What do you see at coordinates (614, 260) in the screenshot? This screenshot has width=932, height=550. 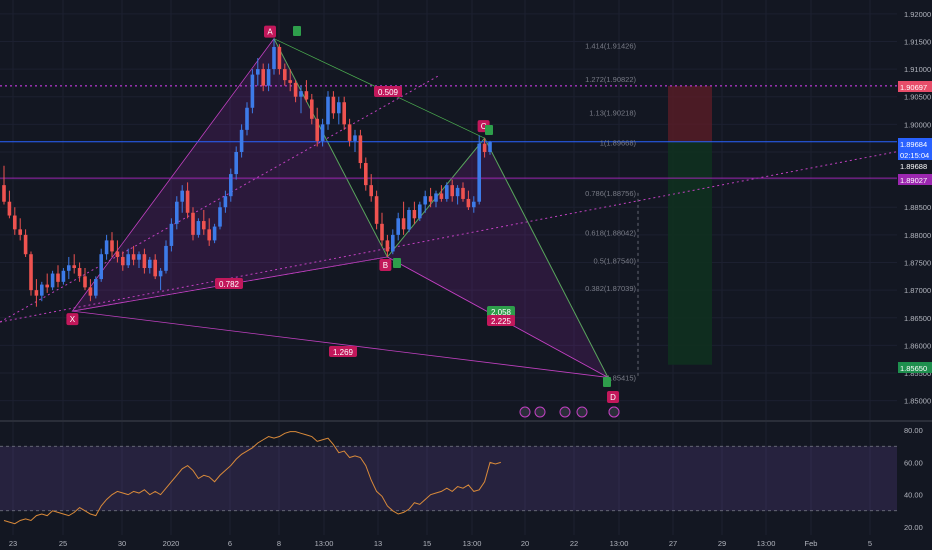 I see `fib-level-label: 0.5(1.87540)` at bounding box center [614, 260].